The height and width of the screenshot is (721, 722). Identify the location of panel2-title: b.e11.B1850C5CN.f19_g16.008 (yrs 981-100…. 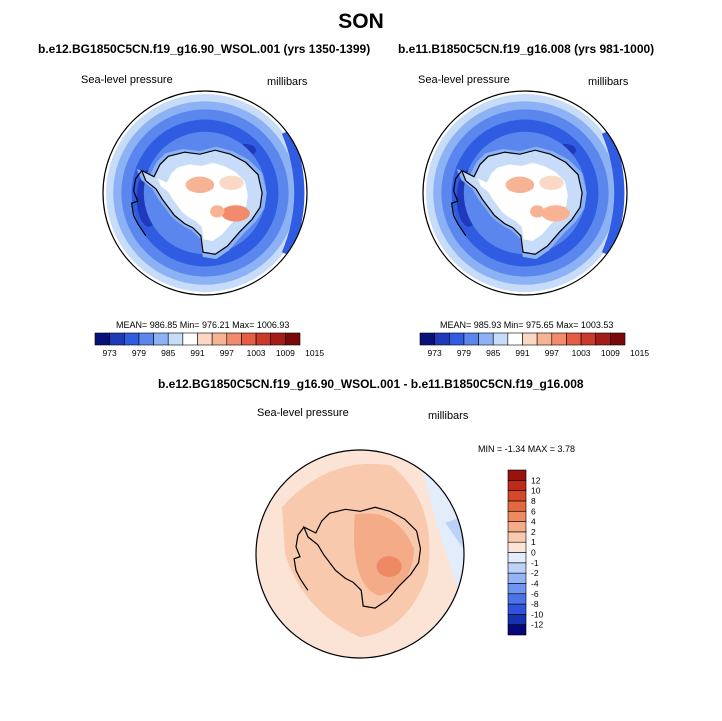
(526, 49).